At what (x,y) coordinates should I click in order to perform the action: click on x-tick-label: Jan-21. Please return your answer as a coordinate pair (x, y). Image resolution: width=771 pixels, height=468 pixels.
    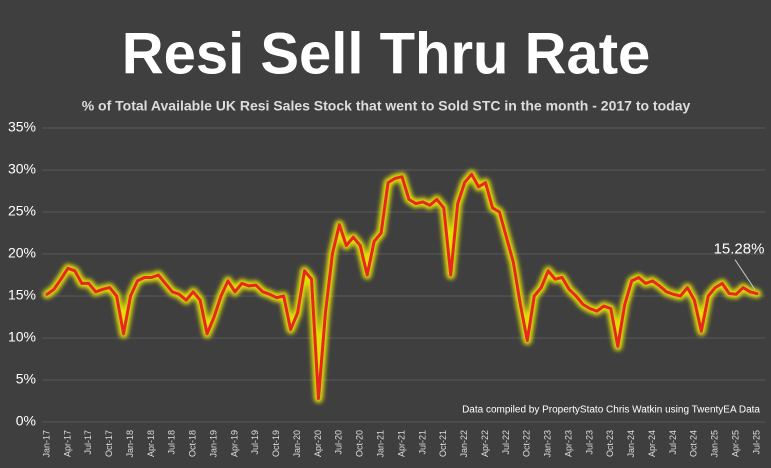
    Looking at the image, I should click on (380, 444).